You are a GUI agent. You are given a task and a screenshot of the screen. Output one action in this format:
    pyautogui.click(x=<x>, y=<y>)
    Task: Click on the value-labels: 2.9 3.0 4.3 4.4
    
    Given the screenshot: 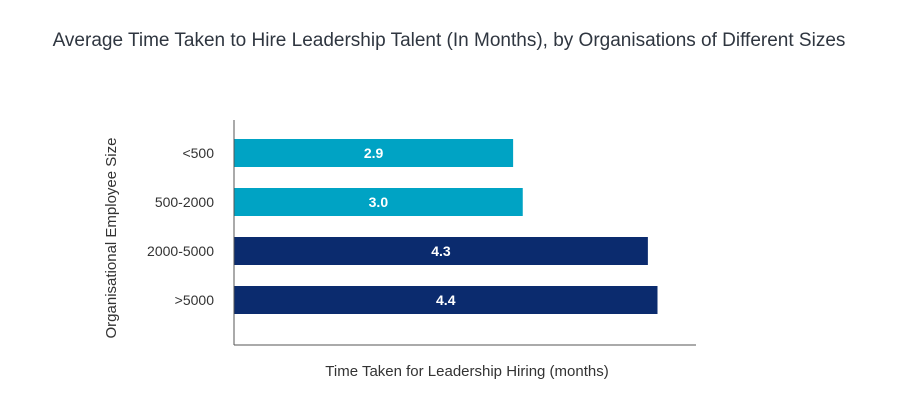 What is the action you would take?
    pyautogui.click(x=410, y=226)
    